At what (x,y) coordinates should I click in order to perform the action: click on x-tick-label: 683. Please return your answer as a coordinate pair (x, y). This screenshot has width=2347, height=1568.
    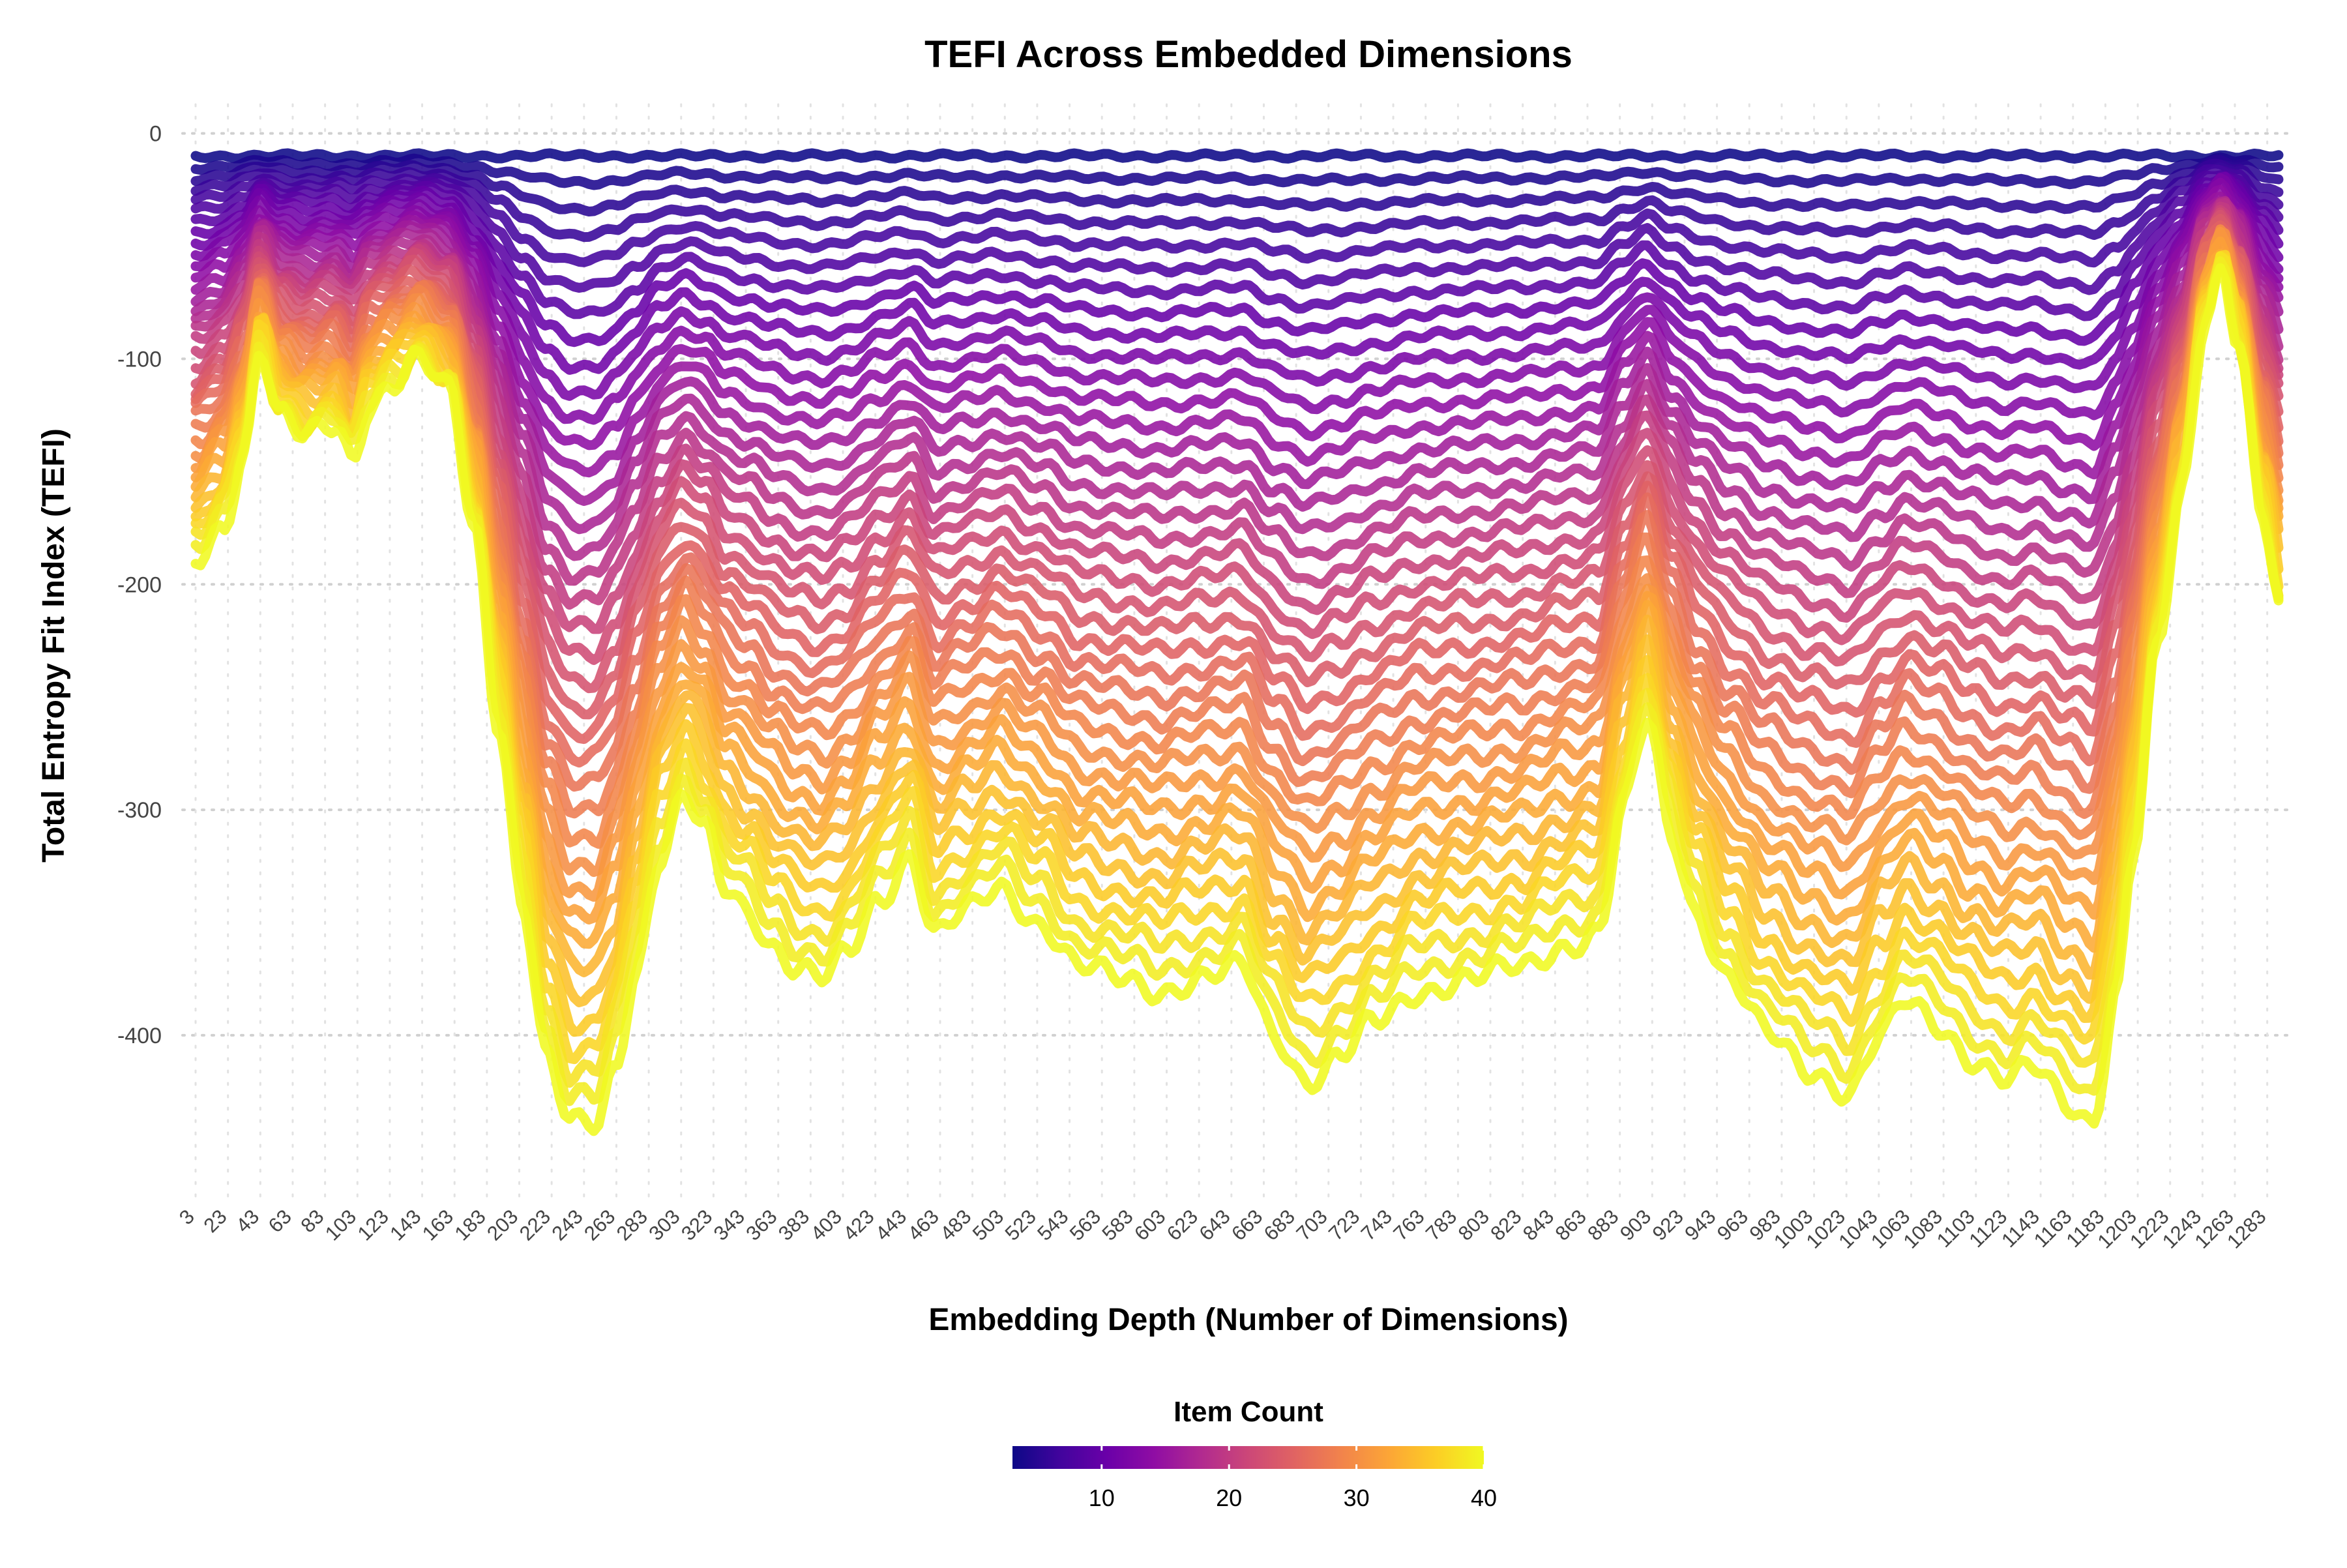
    Looking at the image, I should click on (1279, 1225).